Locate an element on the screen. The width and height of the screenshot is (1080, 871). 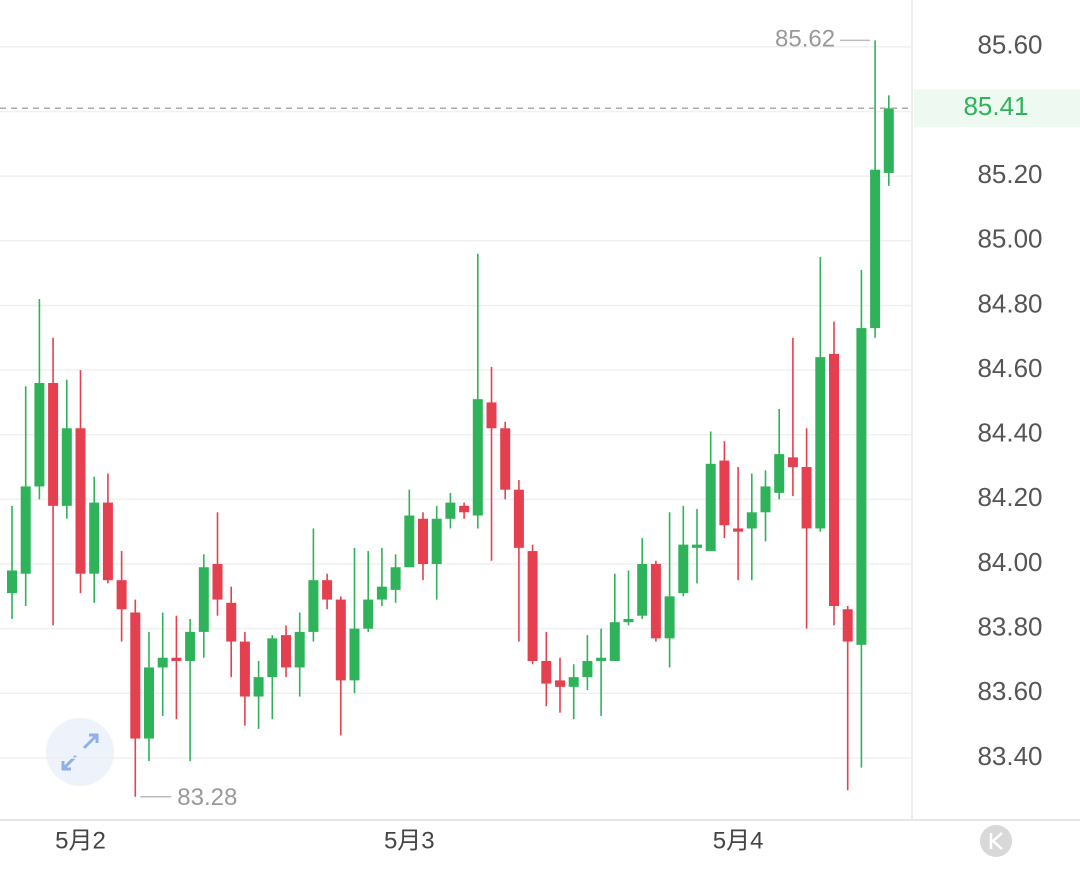
x-tick-label: 5月3 is located at coordinates (409, 840).